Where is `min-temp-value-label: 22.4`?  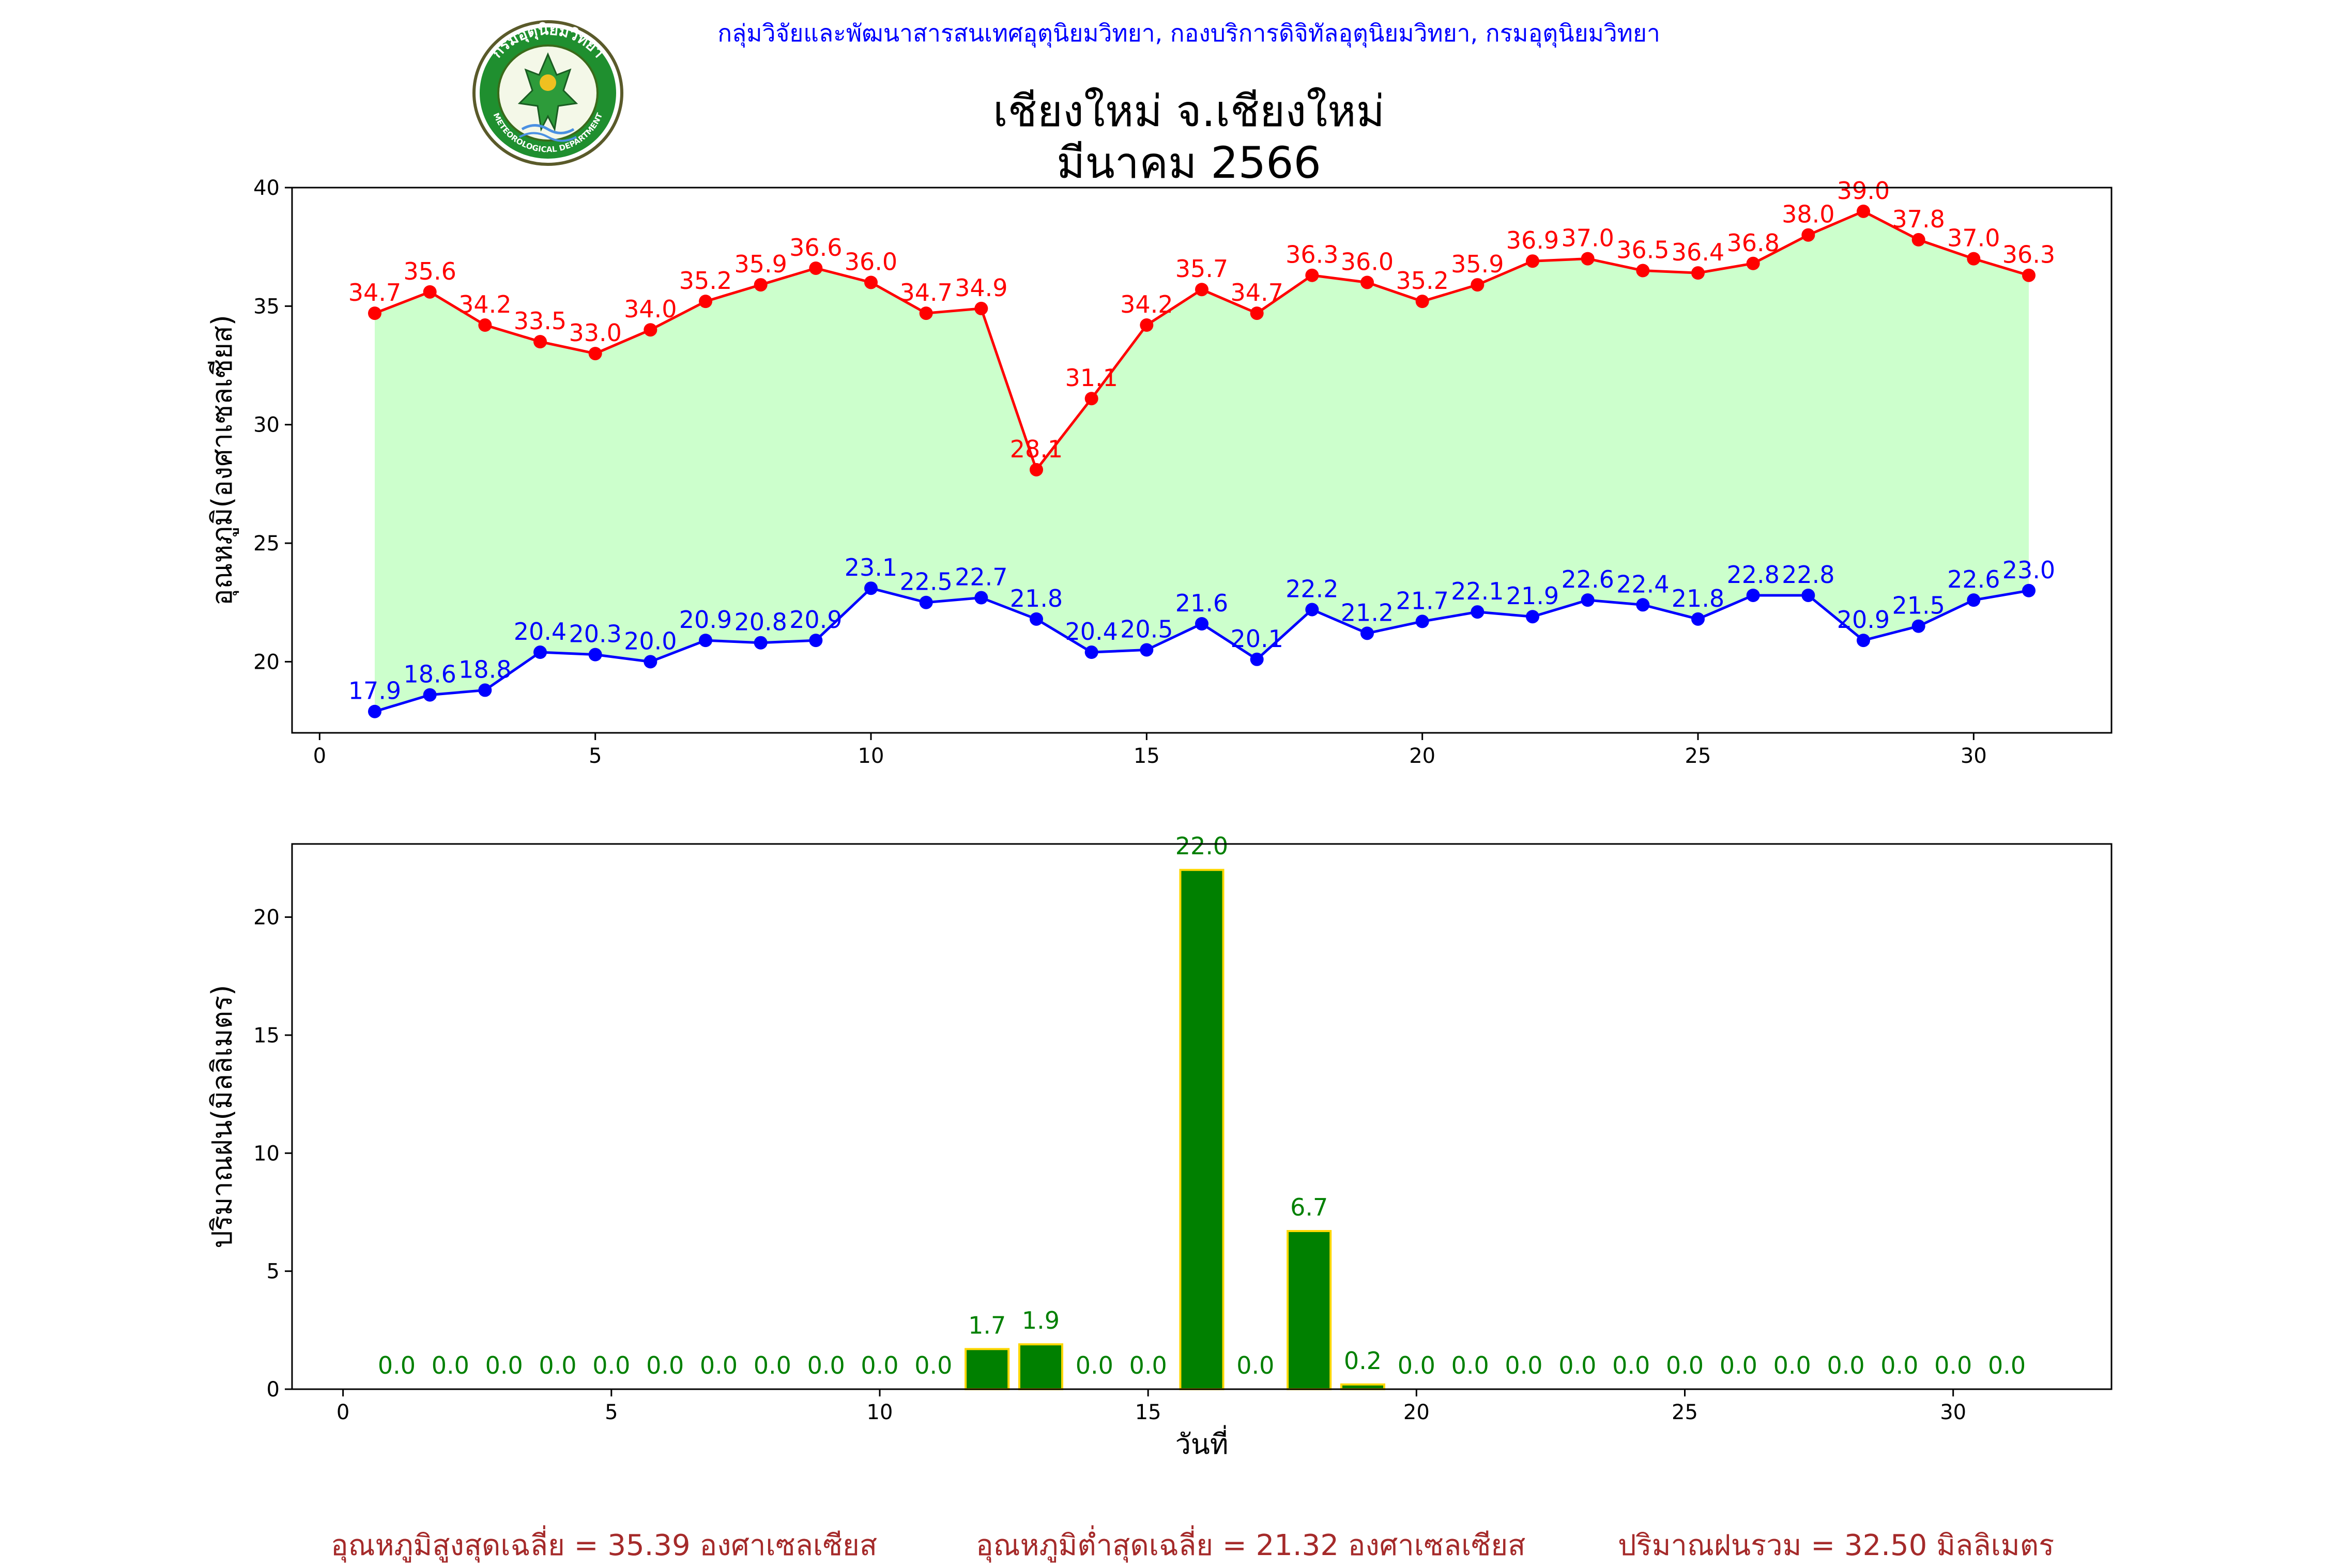 min-temp-value-label: 22.4 is located at coordinates (1642, 584).